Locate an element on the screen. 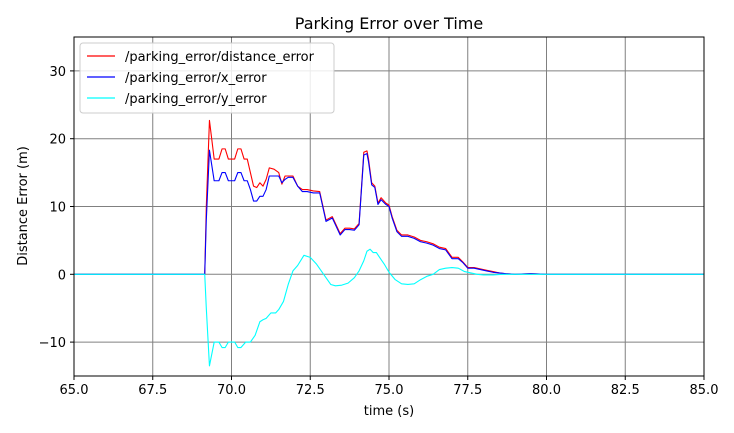 Image resolution: width=734 pixels, height=433 pixels. x-tick-label: 85.0 is located at coordinates (704, 390).